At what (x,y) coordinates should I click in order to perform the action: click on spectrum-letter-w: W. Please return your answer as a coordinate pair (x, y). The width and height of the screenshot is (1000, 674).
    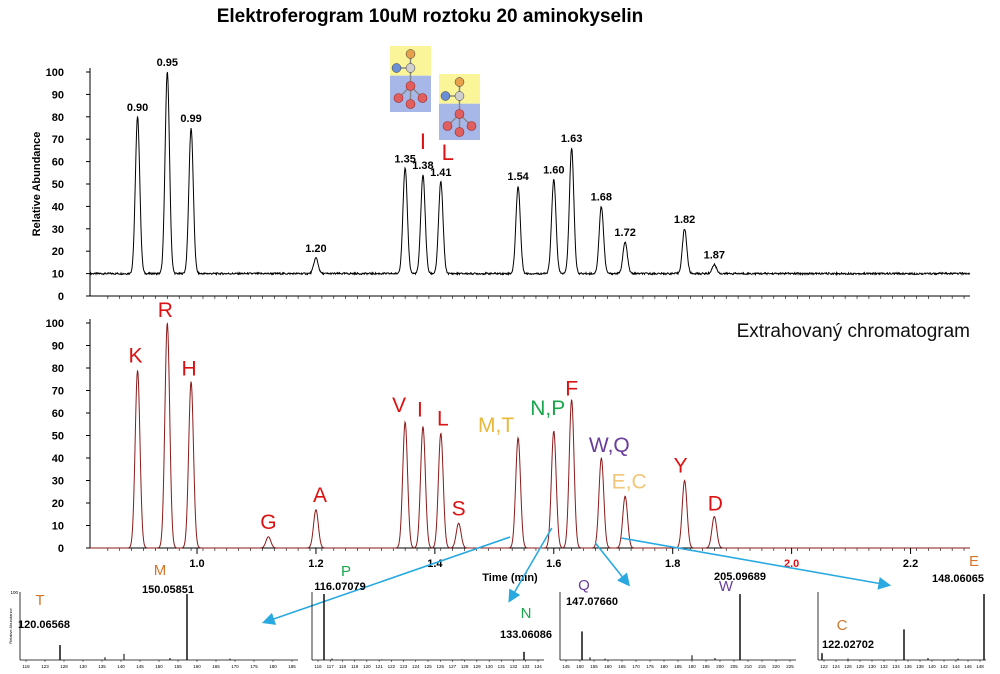
    Looking at the image, I should click on (726, 586).